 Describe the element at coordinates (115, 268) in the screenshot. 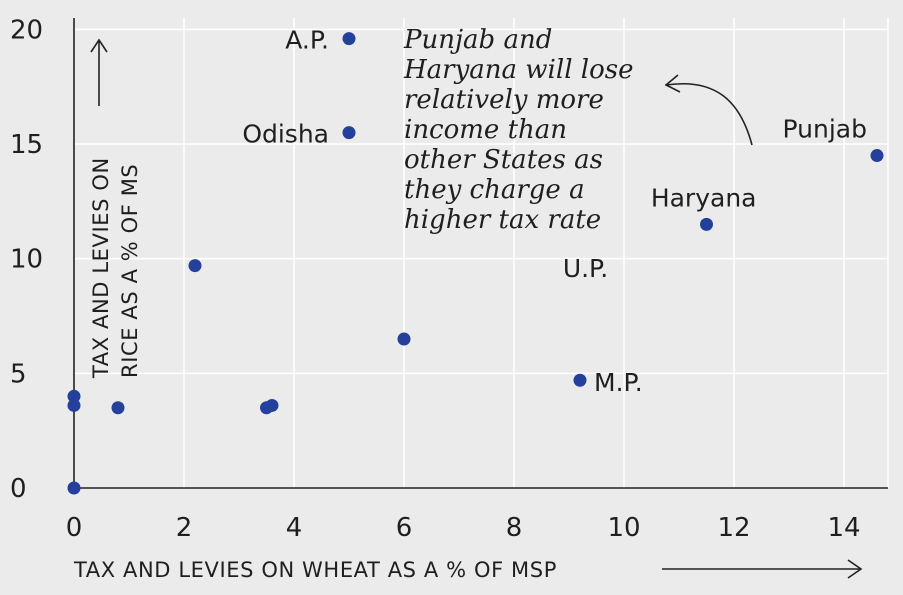

I see `y-axis-label: TAX AND LEVIES ON RICE AS A % OF MS` at that location.